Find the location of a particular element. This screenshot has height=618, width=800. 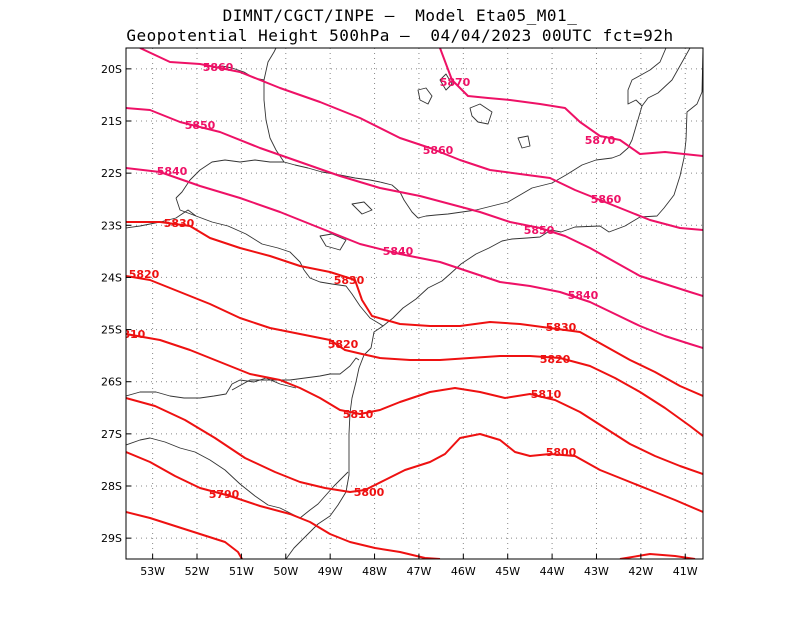

lon-tick-label: 44W is located at coordinates (552, 571).